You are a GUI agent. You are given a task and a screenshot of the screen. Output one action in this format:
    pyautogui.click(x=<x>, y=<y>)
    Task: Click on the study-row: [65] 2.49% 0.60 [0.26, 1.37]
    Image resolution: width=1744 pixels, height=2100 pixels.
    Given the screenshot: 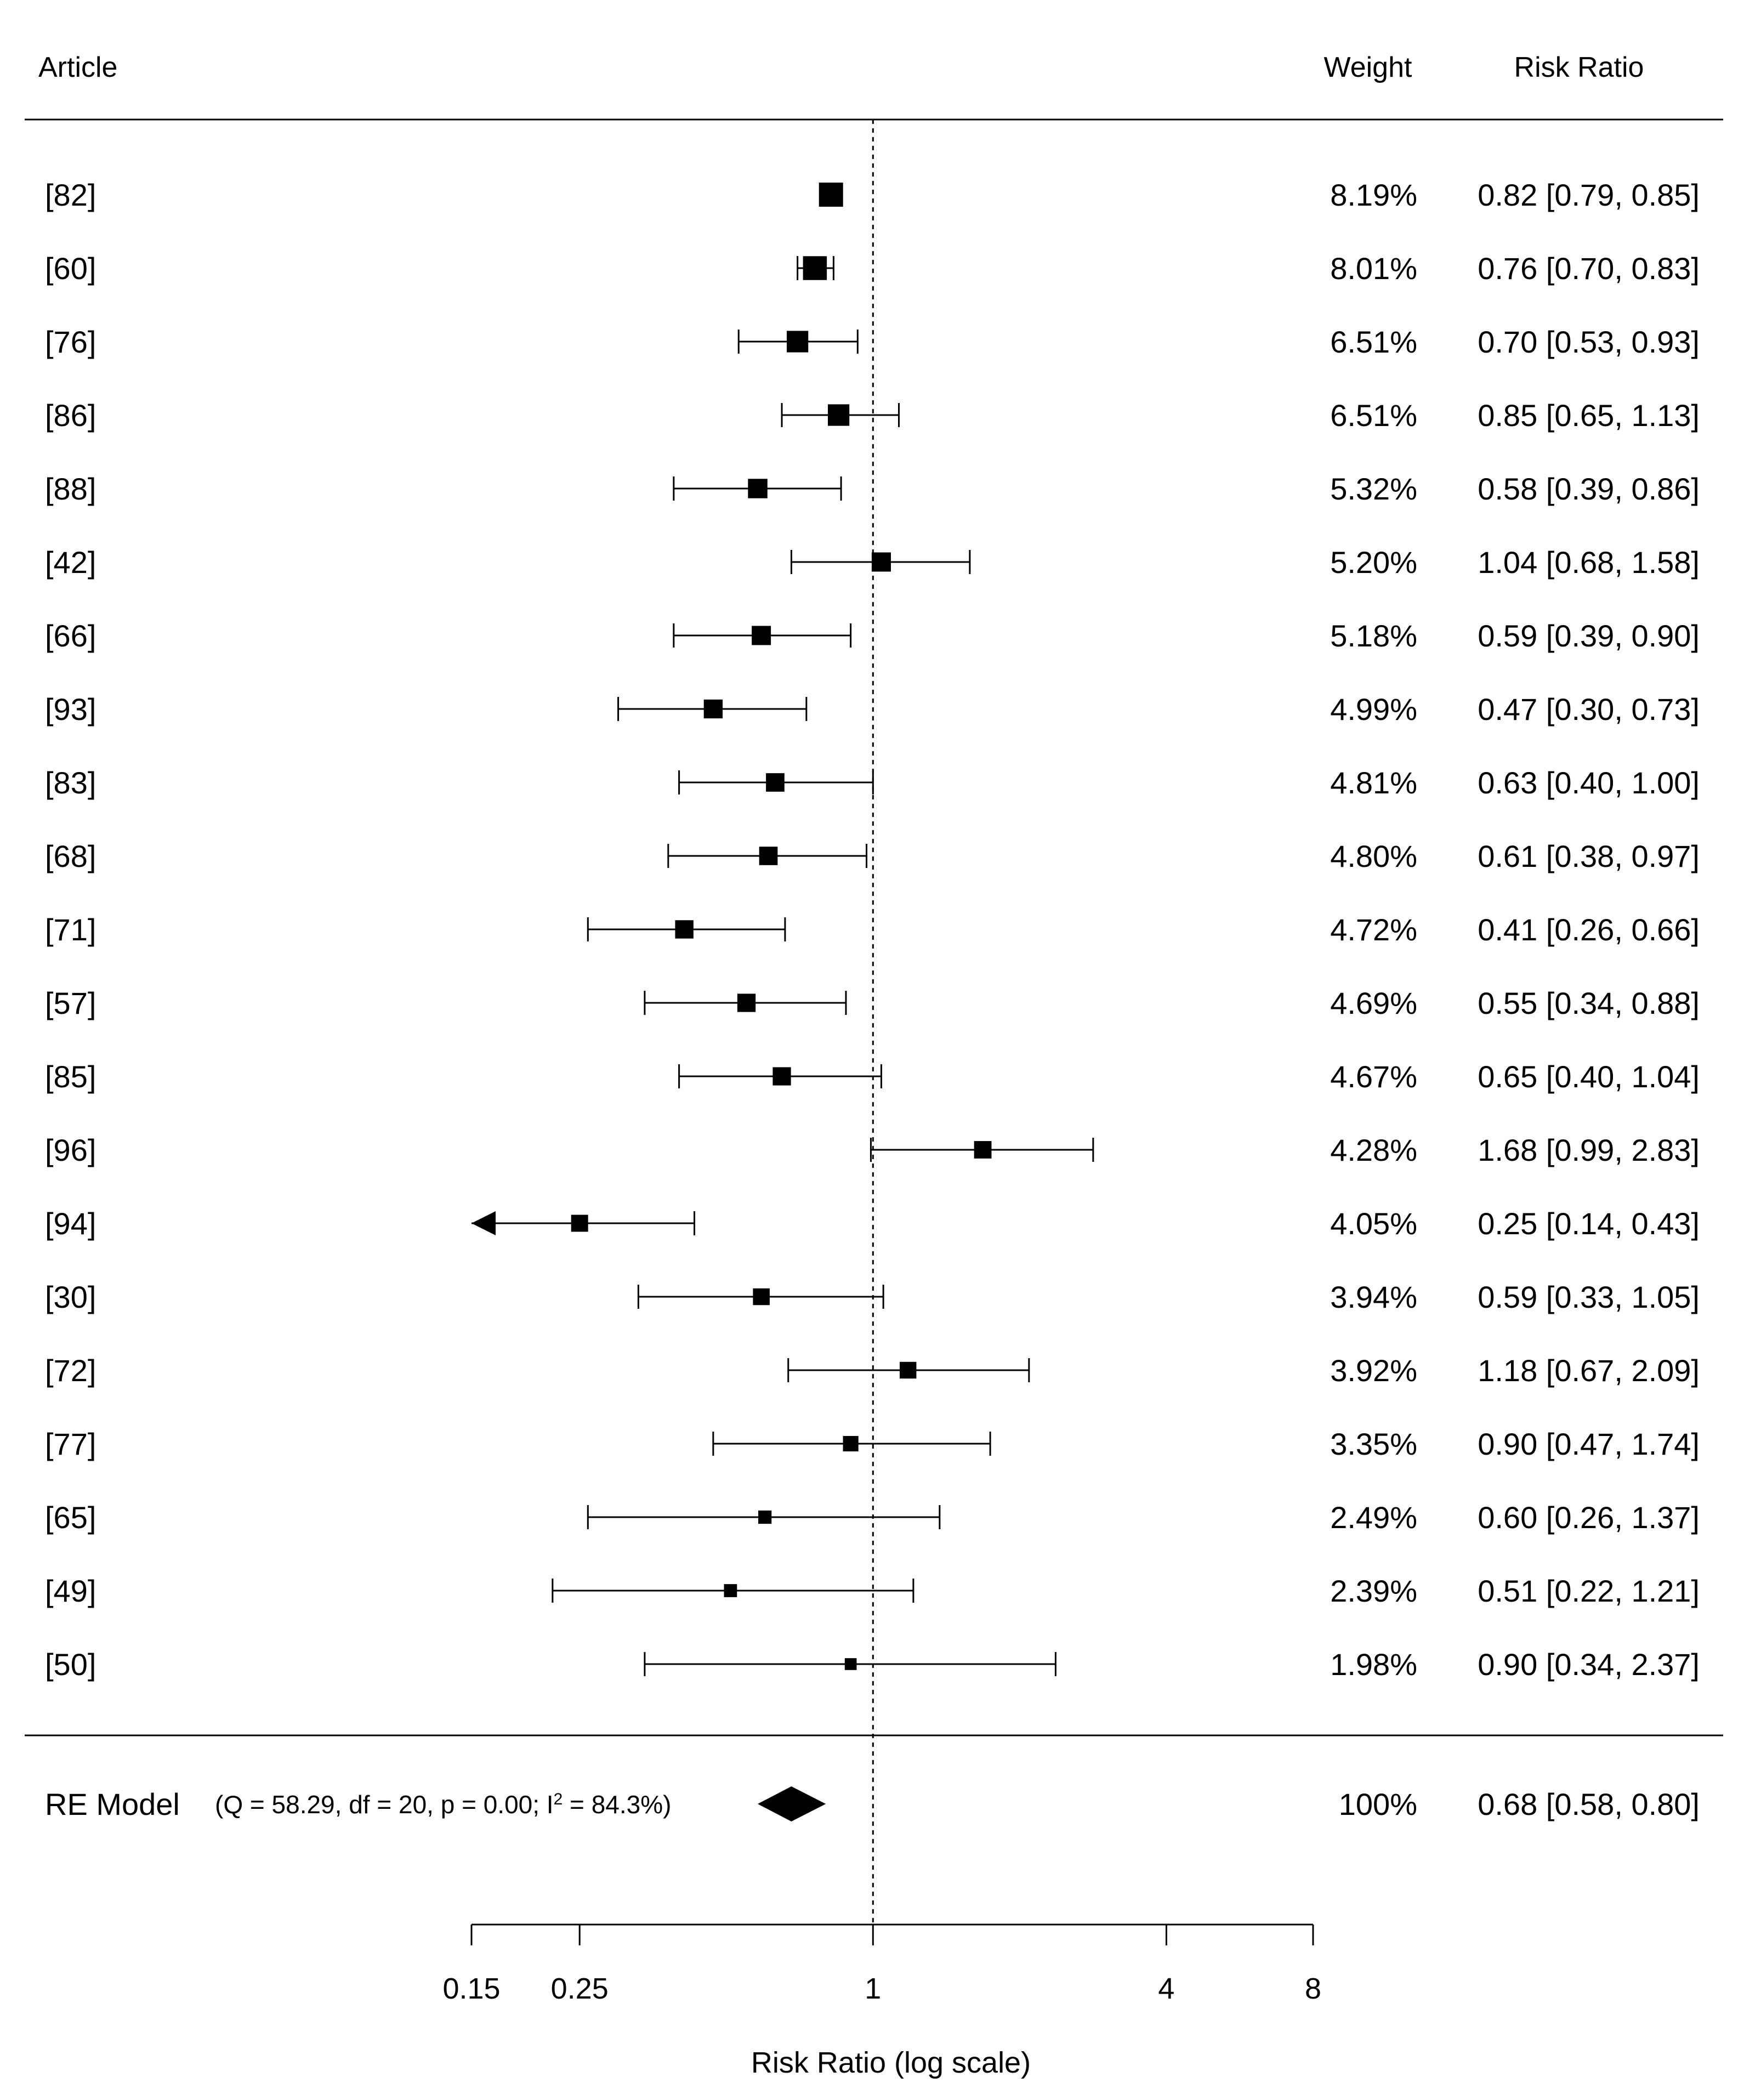 What is the action you would take?
    pyautogui.click(x=873, y=1517)
    